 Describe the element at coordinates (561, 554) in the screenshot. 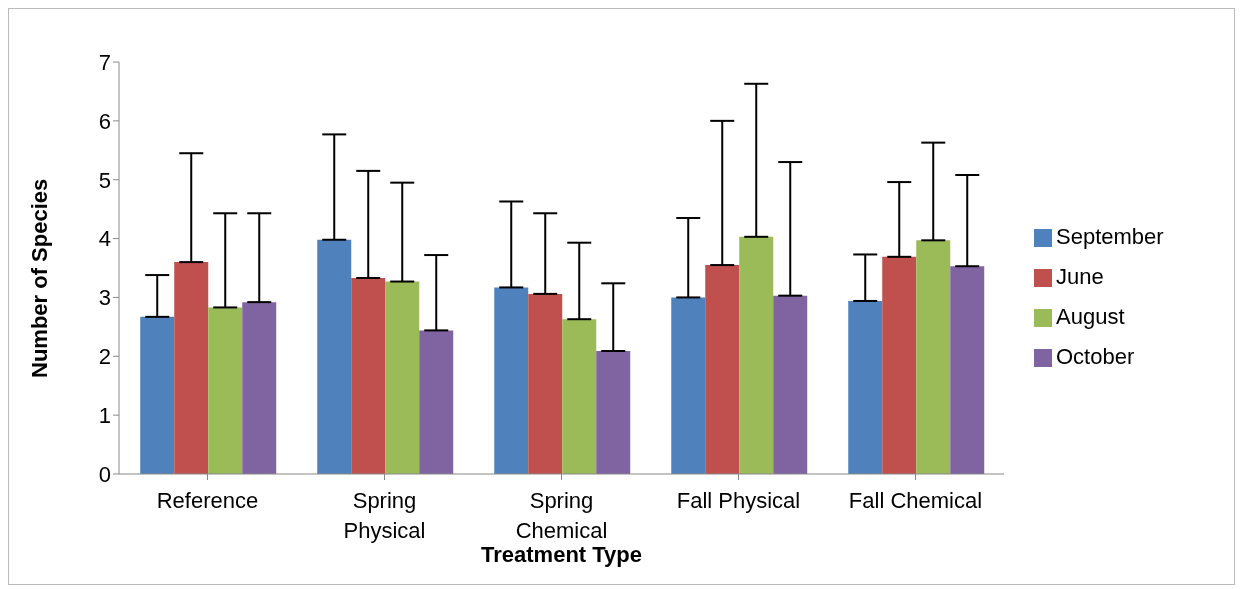

I see `x-axis-title: Treatment Type` at that location.